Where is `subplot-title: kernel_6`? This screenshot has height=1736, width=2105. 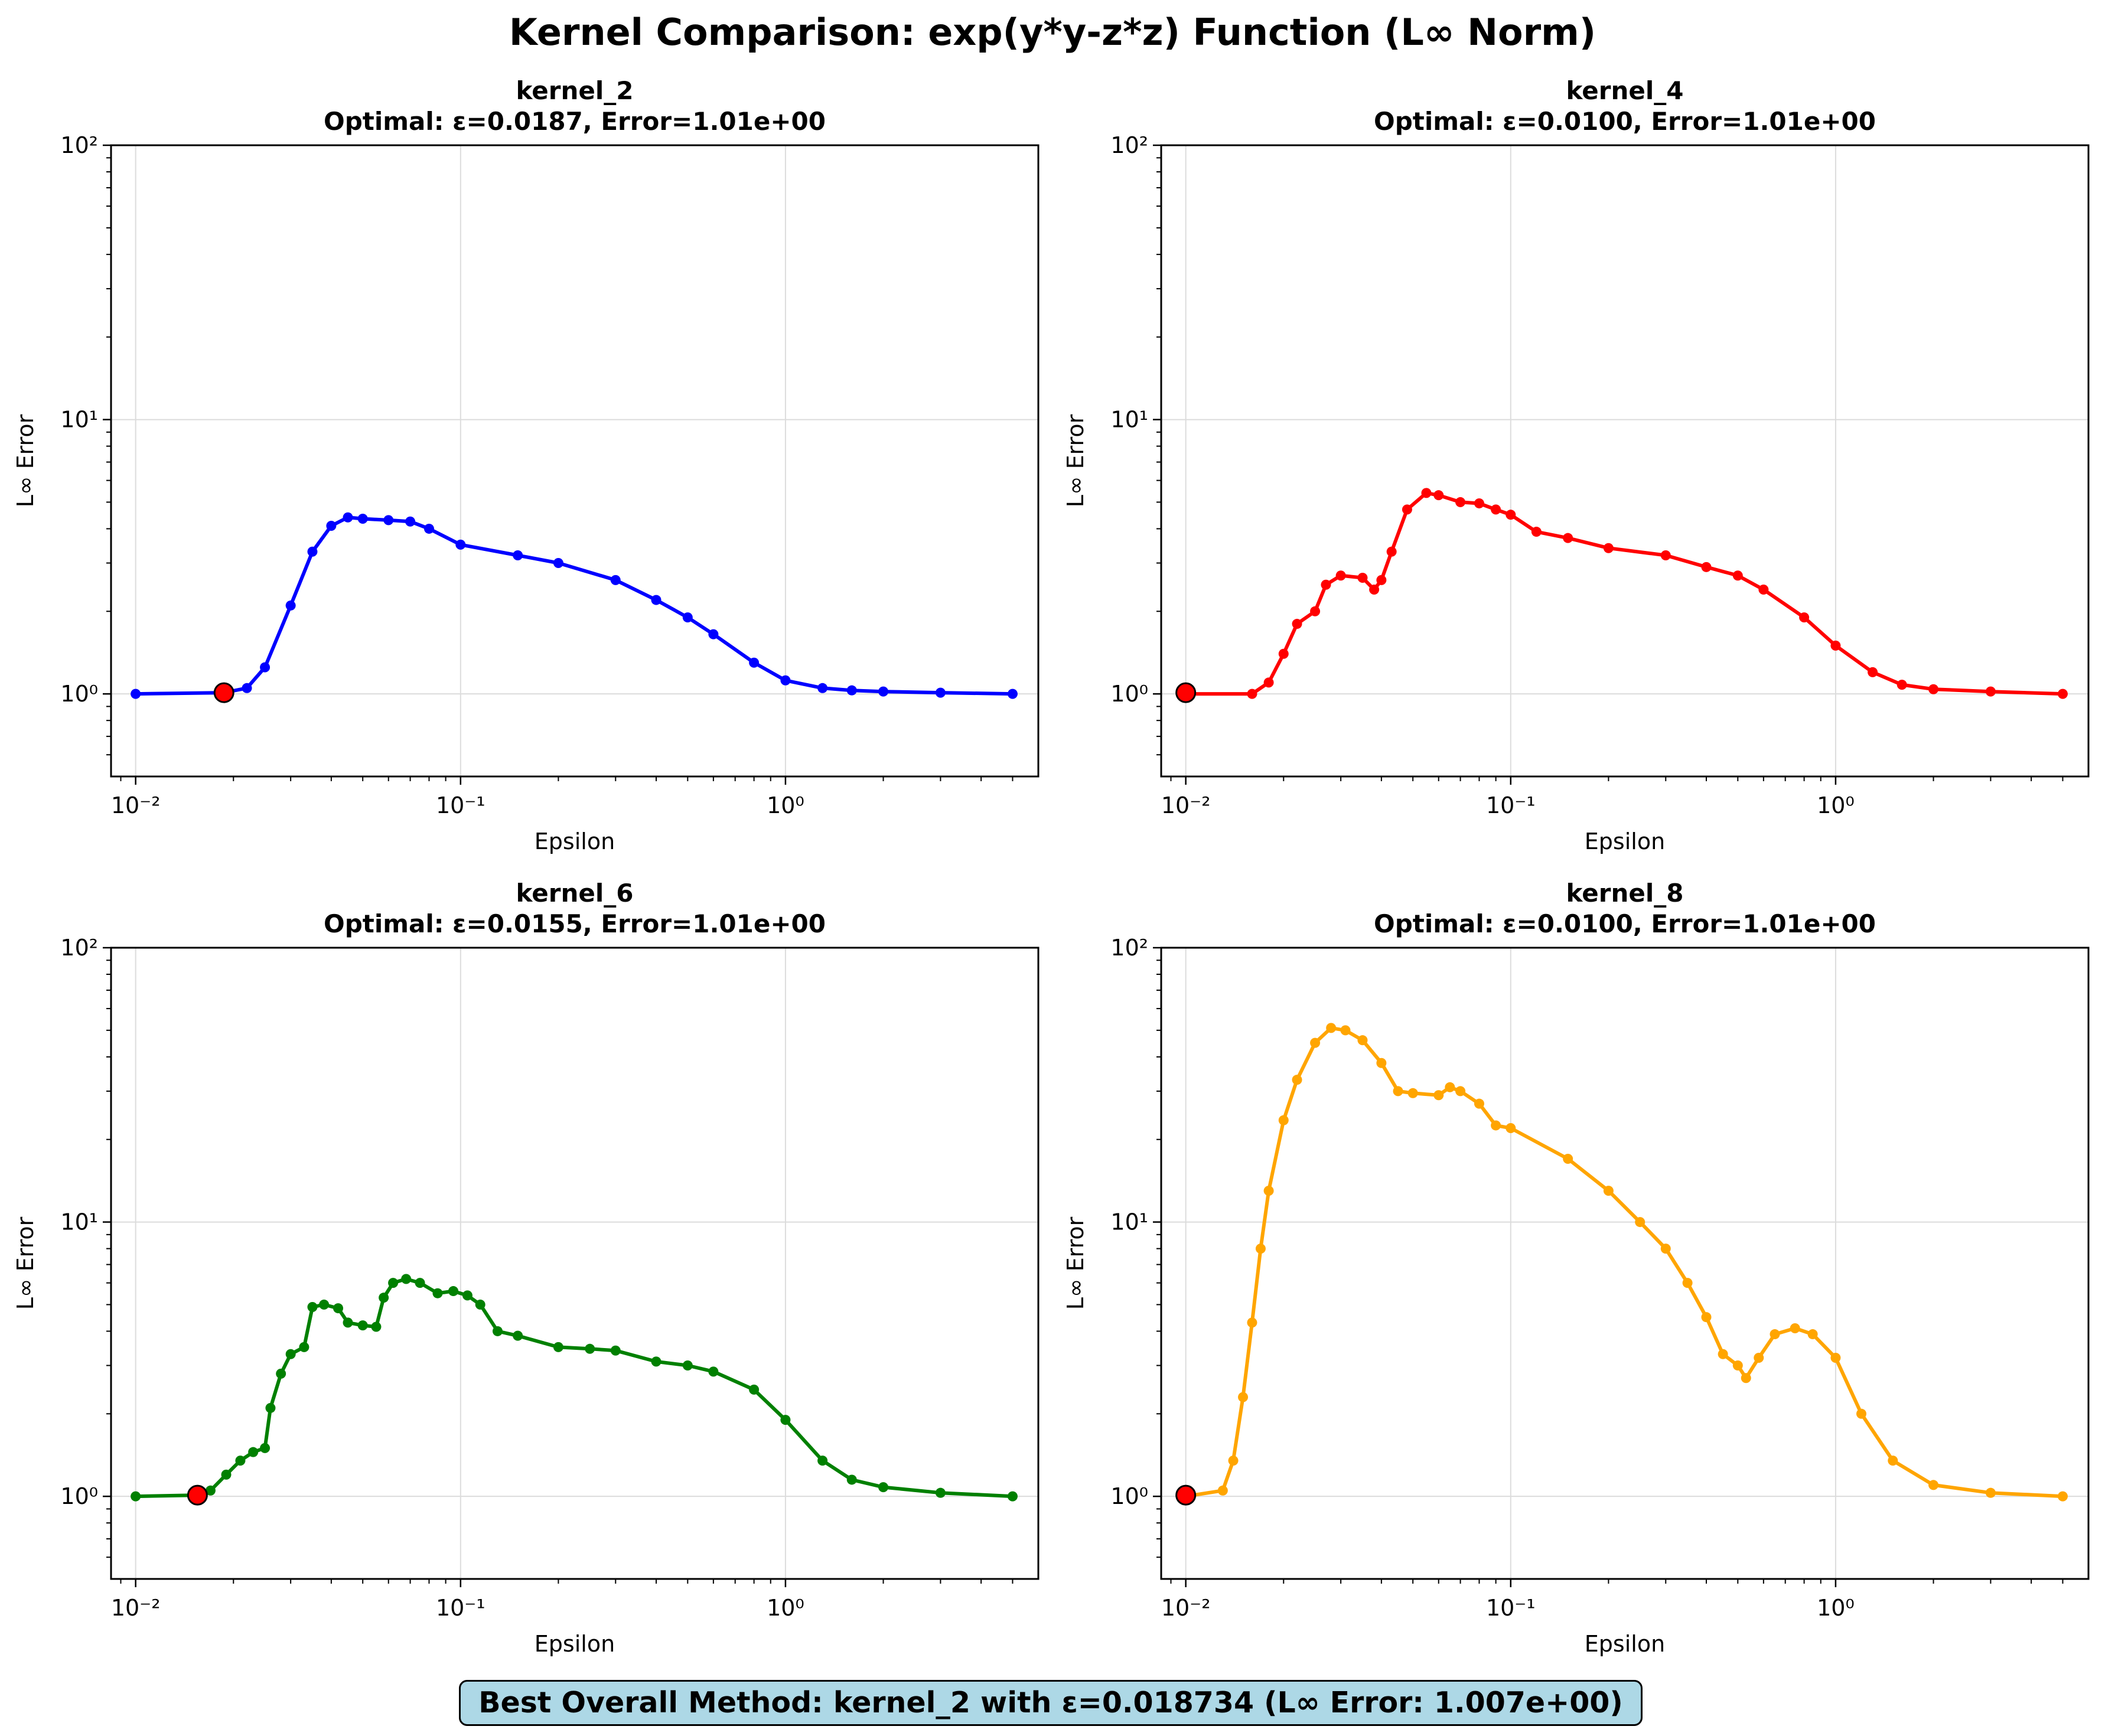
subplot-title: kernel_6 is located at coordinates (574, 893).